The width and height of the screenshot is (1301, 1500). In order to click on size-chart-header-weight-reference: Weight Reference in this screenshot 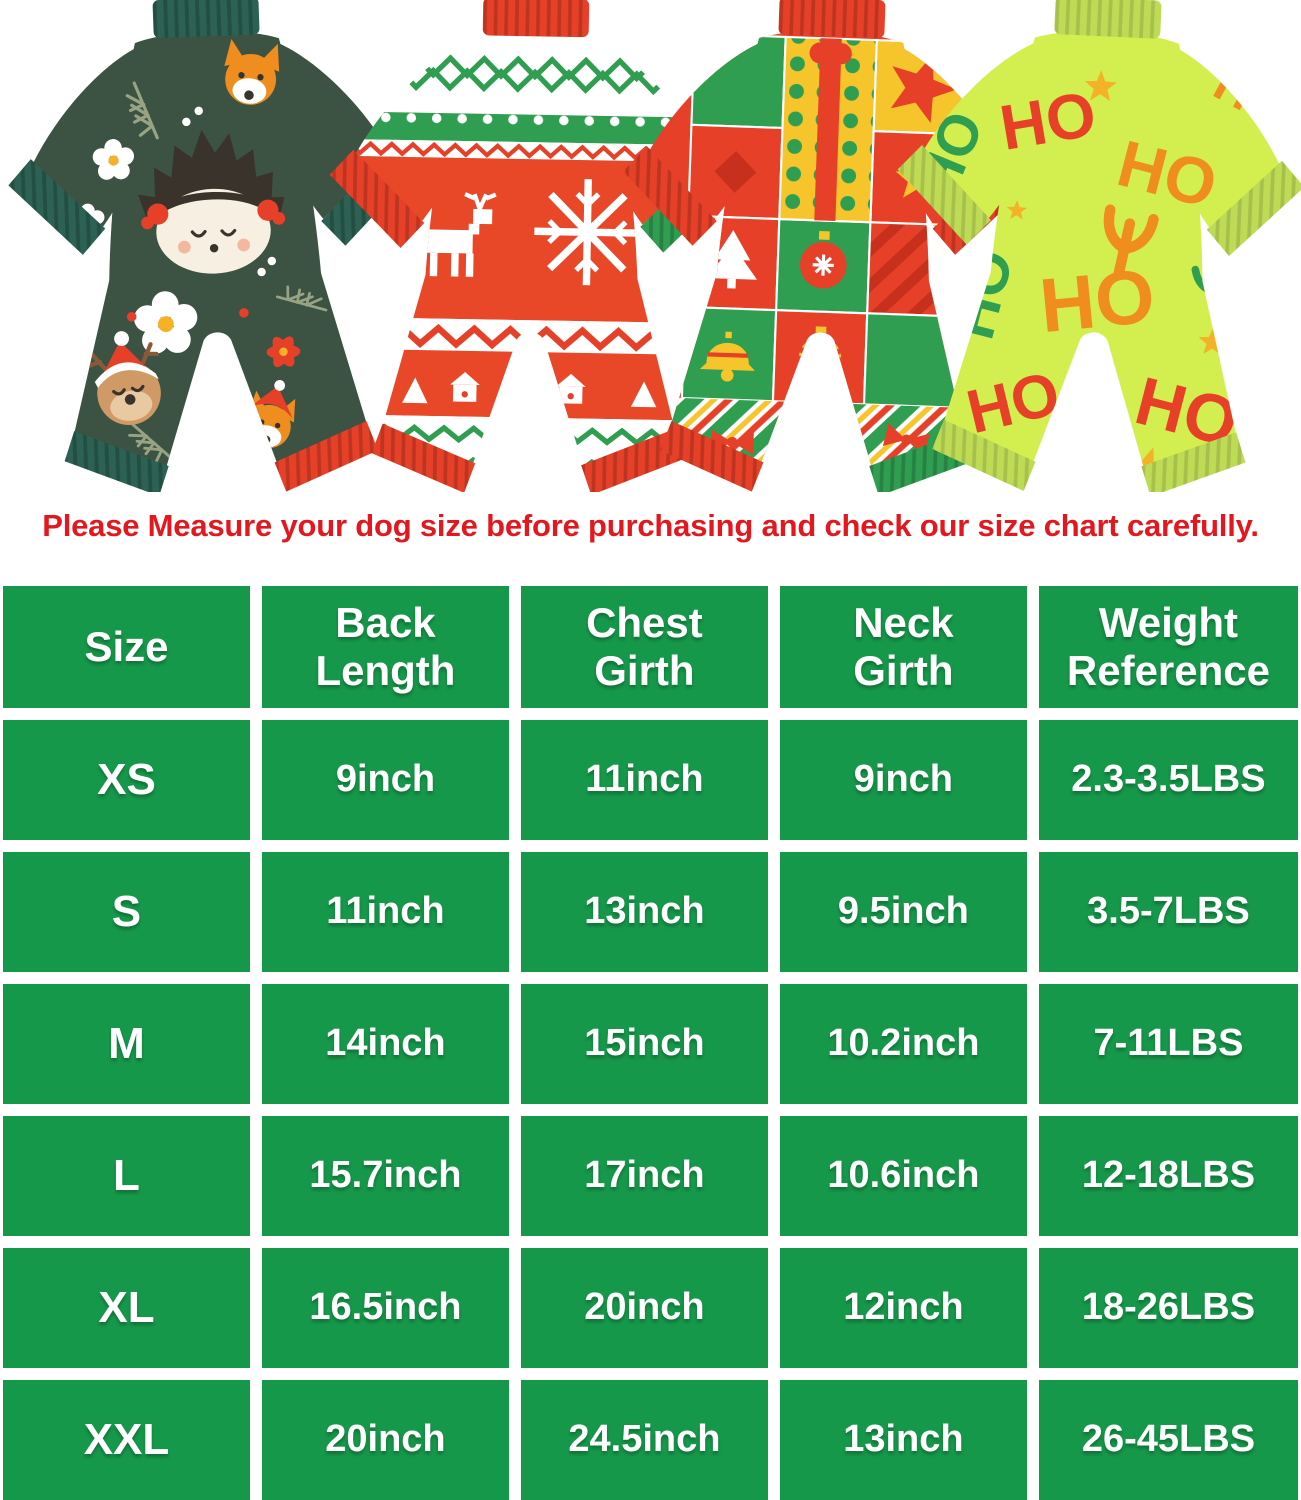, I will do `click(1168, 647)`.